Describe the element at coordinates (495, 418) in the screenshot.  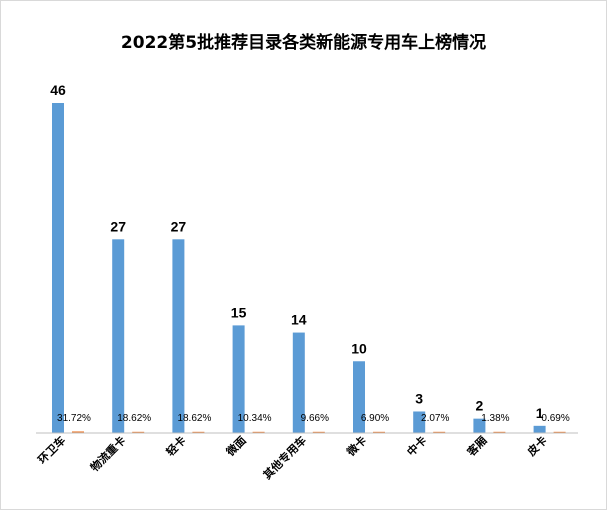
I see `share-label: 1.38%` at that location.